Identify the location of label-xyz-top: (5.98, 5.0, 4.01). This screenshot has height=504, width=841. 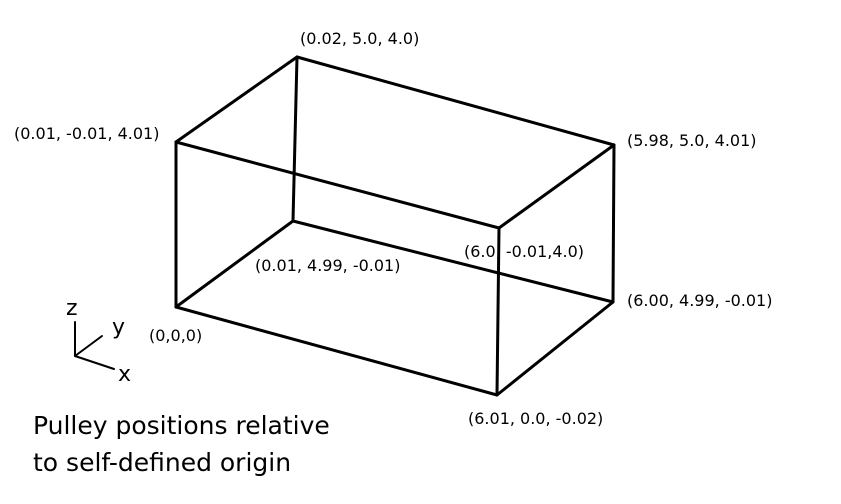
(692, 140).